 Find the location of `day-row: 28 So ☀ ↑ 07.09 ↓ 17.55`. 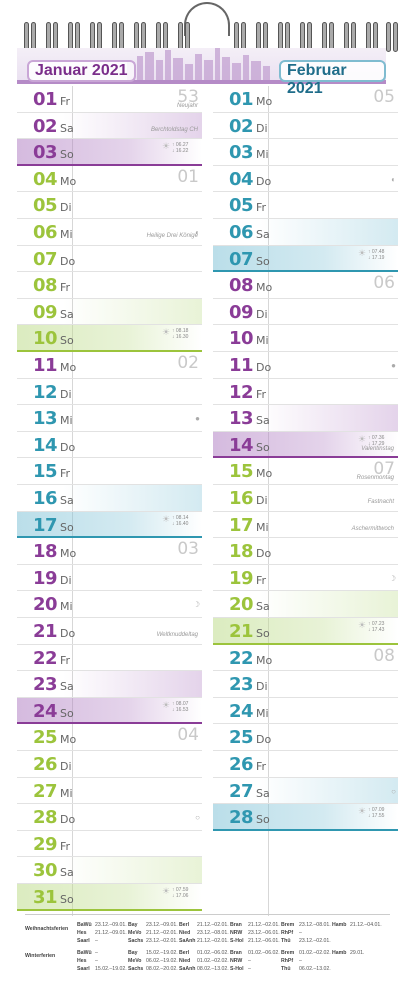

day-row: 28 So ☀ ↑ 07.09 ↓ 17.55 is located at coordinates (305, 817).